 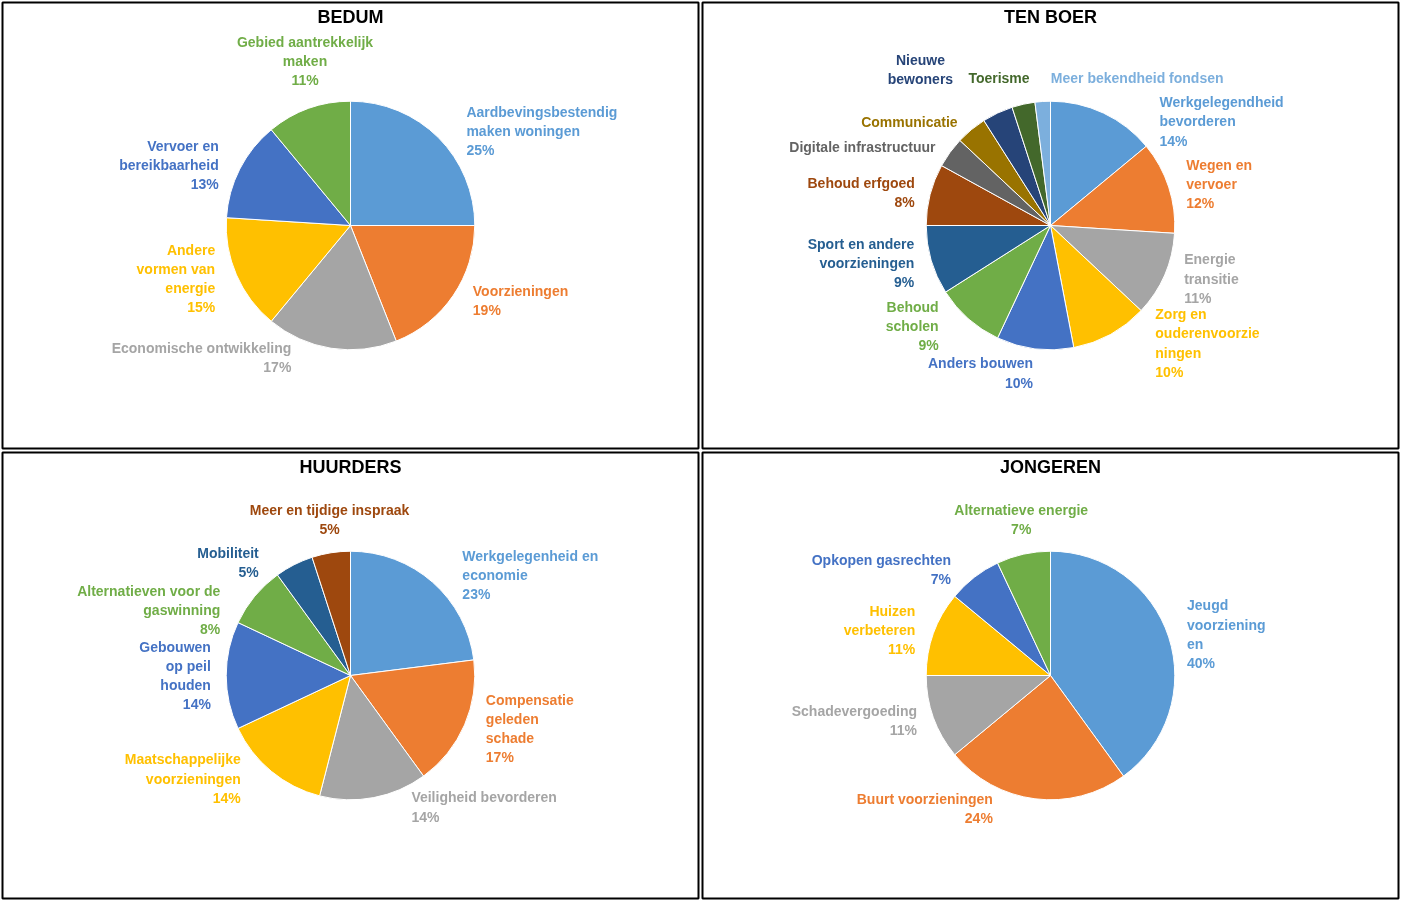 I want to click on slice-label: Gebouwen op peil houden, so click(x=175, y=666).